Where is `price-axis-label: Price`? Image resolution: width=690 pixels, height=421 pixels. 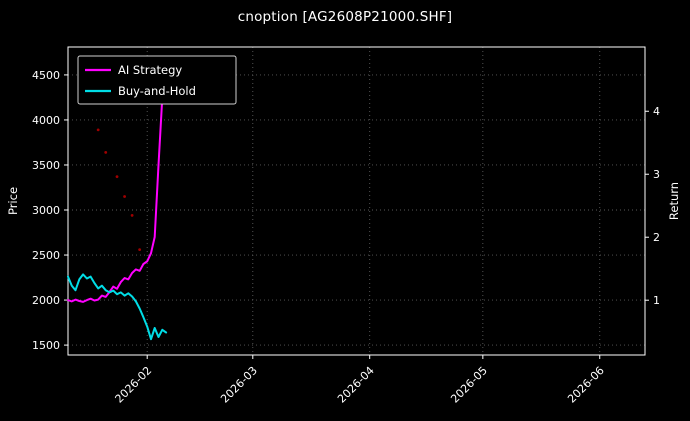
price-axis-label: Price is located at coordinates (13, 201).